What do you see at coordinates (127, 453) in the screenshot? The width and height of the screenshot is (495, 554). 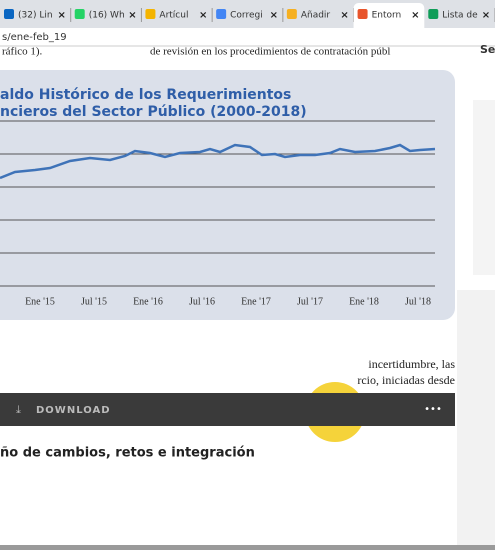 I see `heading: ño de cambios, retos e integración` at bounding box center [127, 453].